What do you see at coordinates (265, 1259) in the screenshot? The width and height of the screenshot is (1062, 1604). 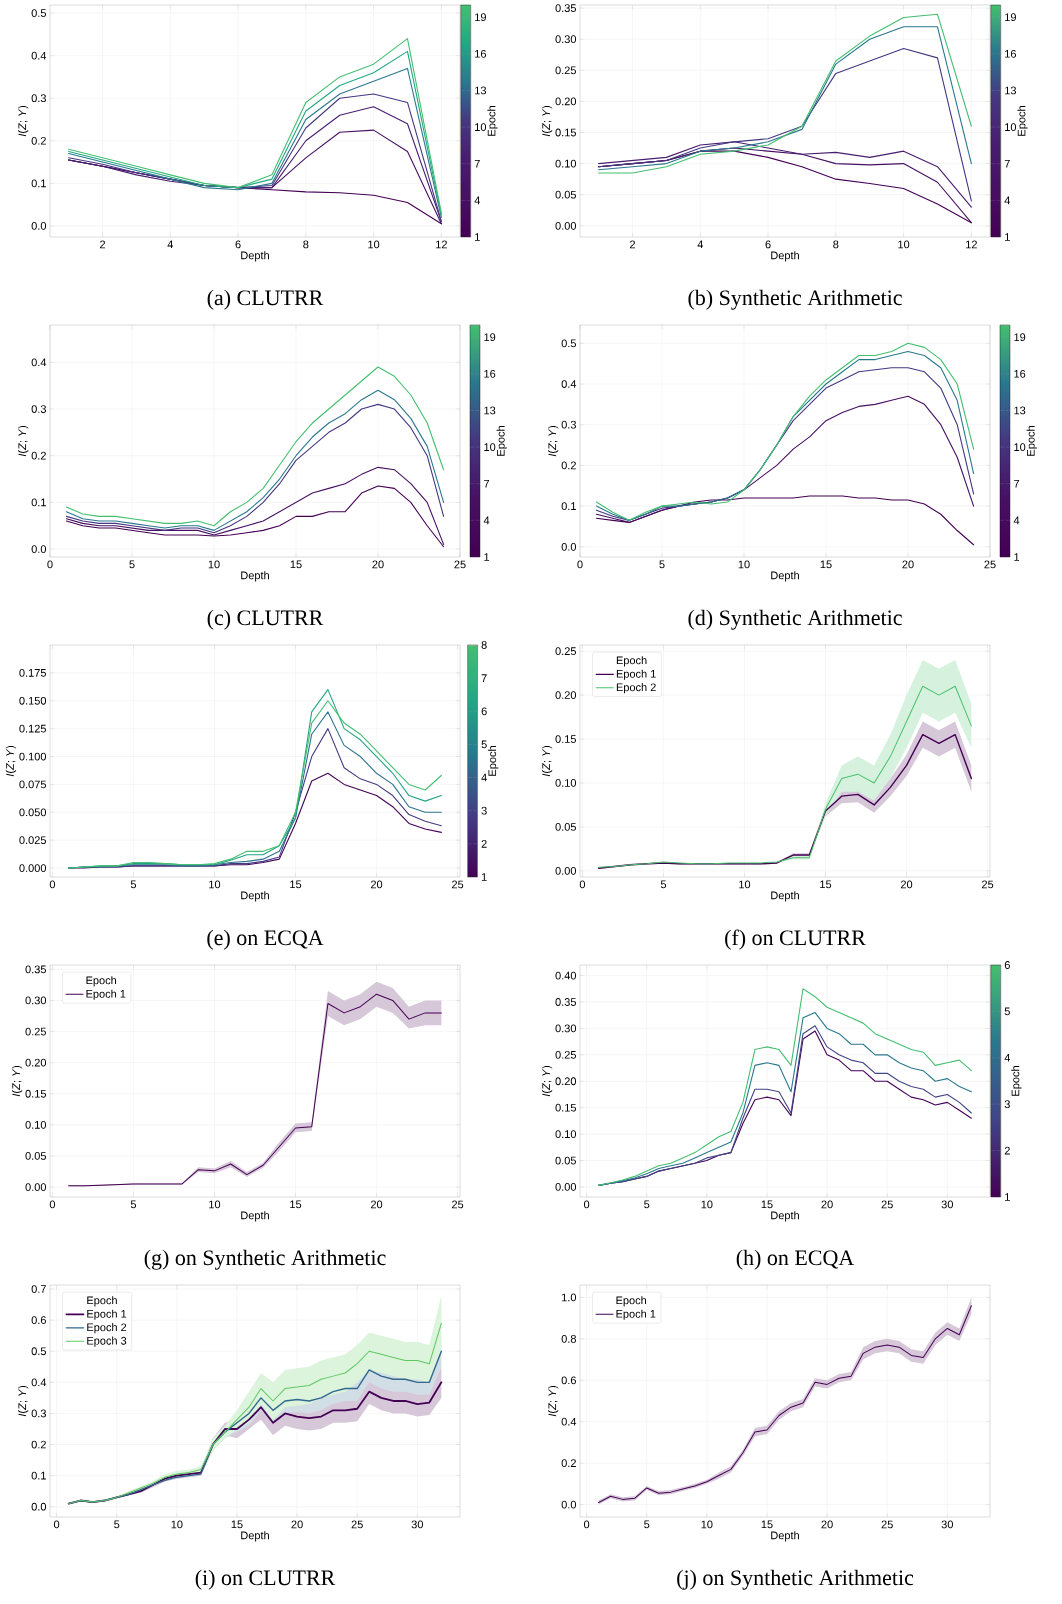 I see `text: (g) on Synthetic Arithmetic` at bounding box center [265, 1259].